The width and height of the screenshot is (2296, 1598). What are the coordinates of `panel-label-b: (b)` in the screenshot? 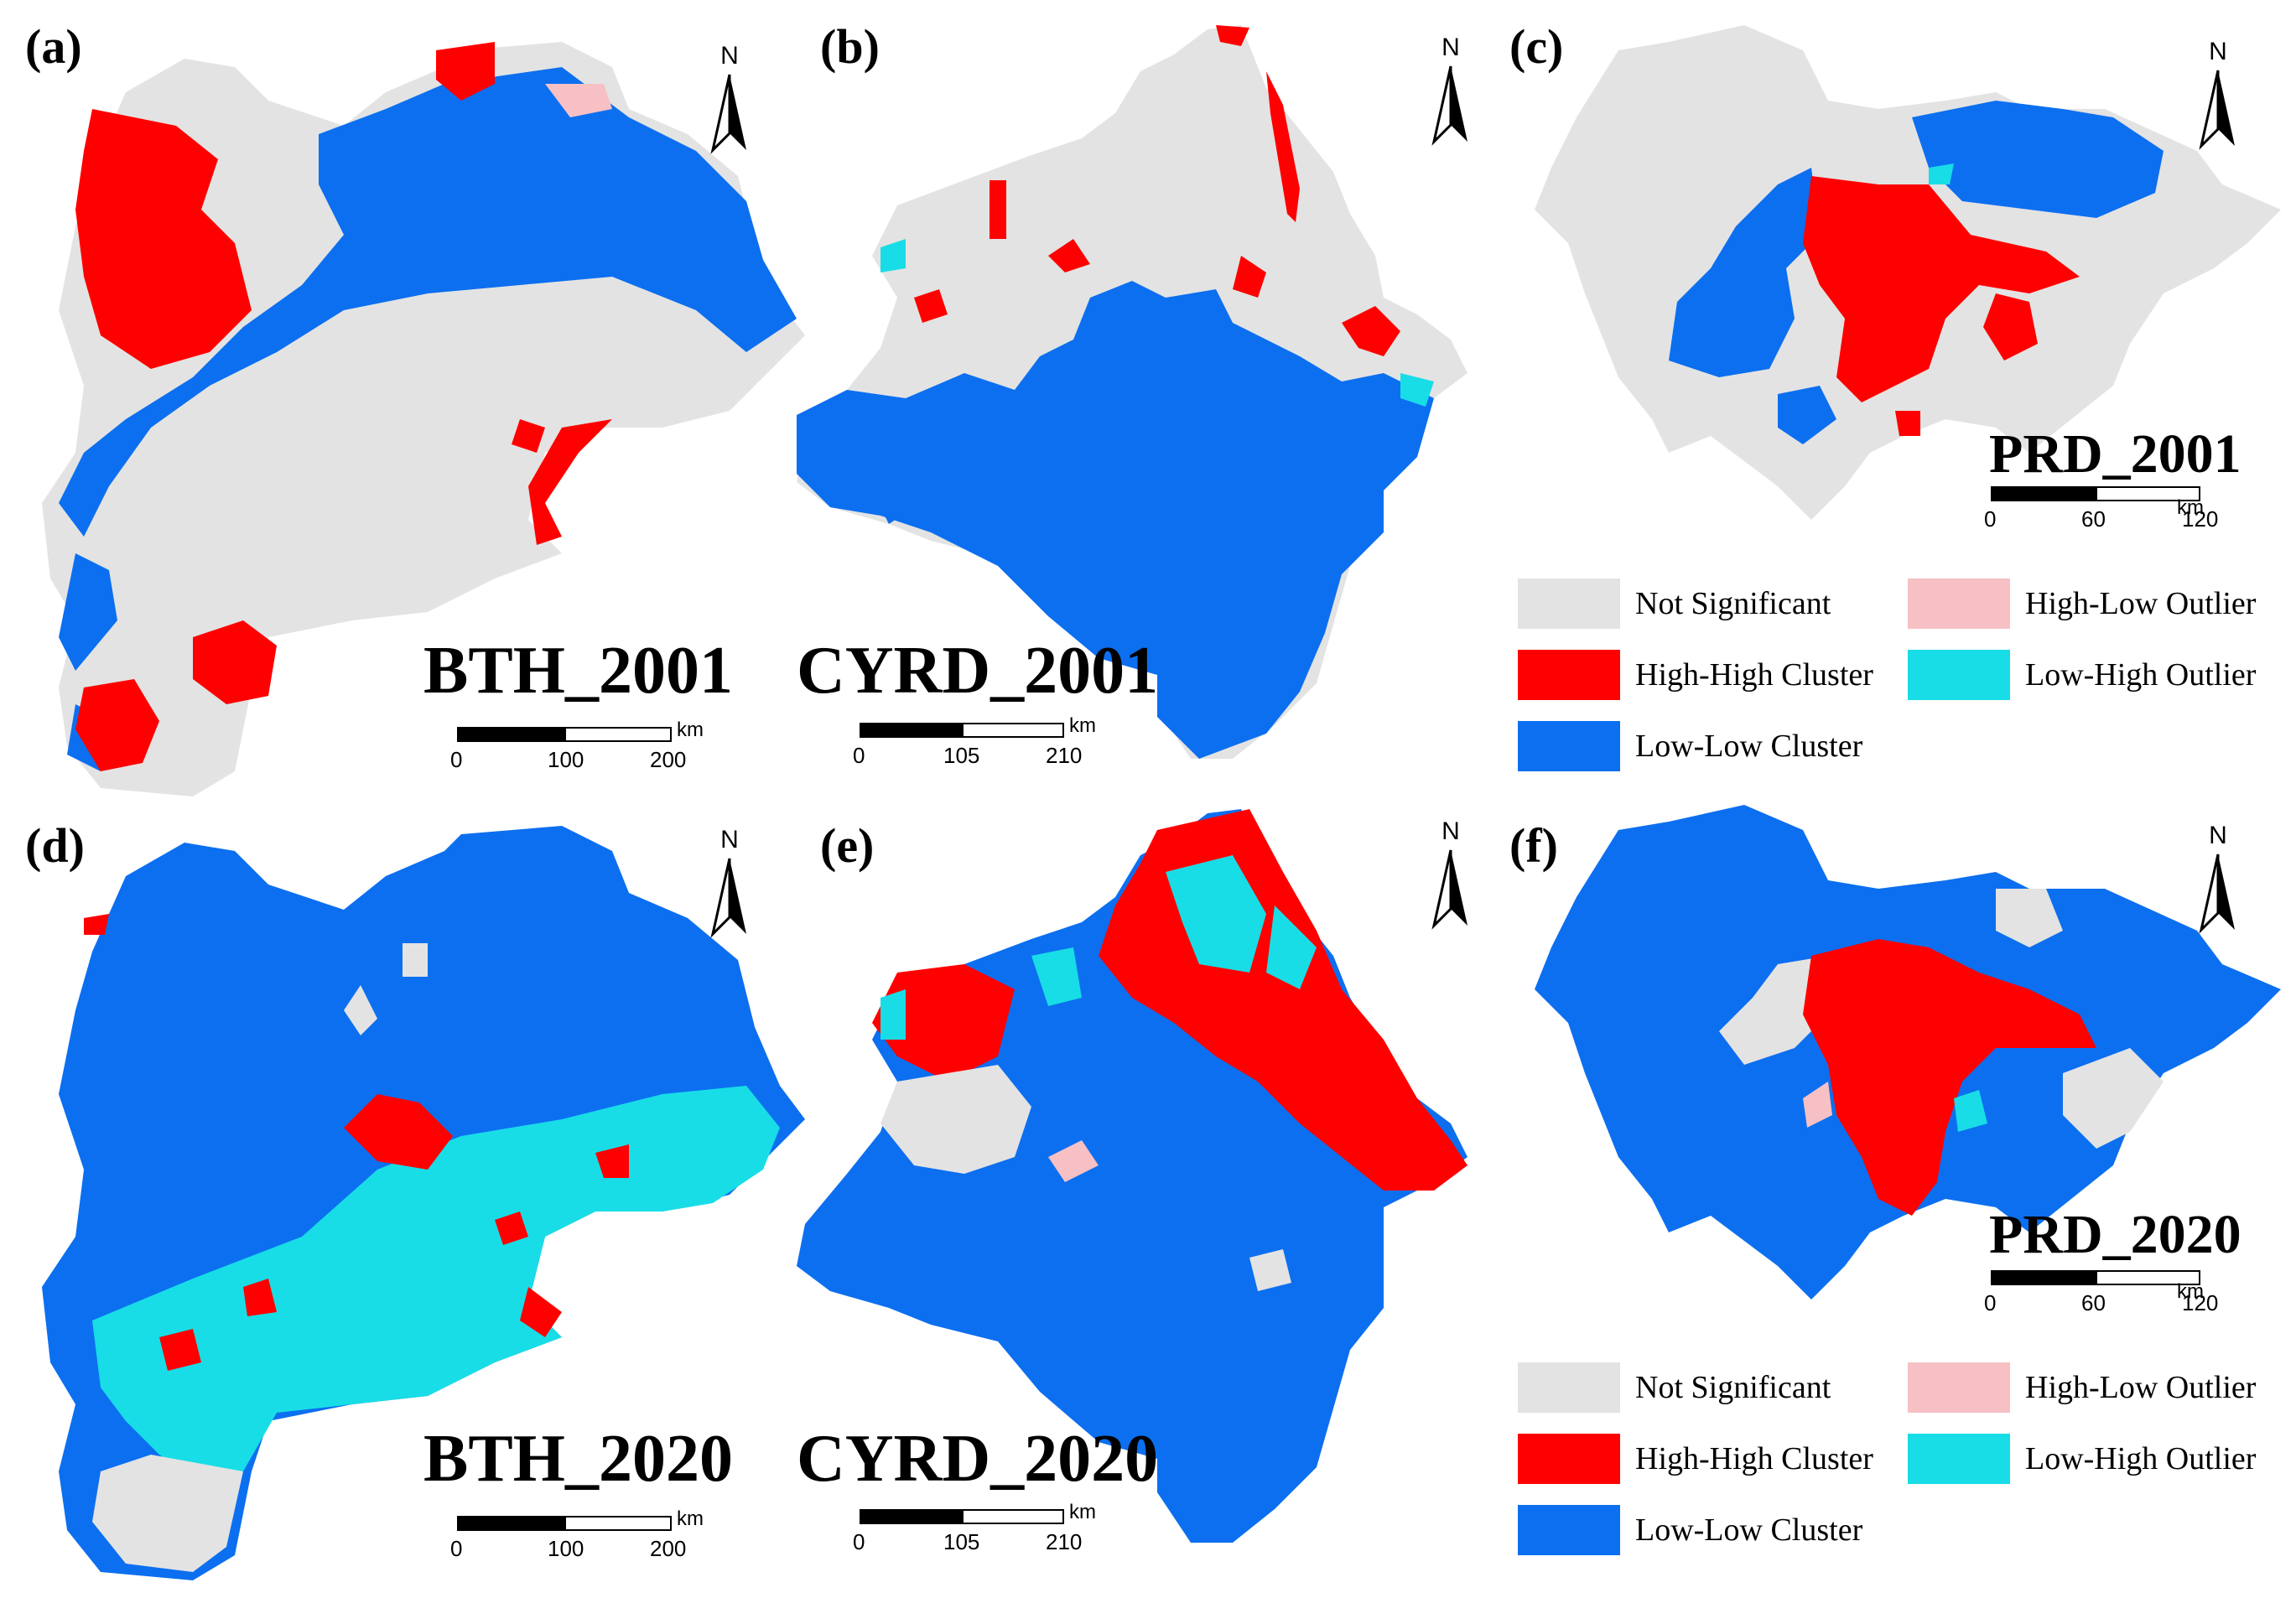 It's located at (850, 46).